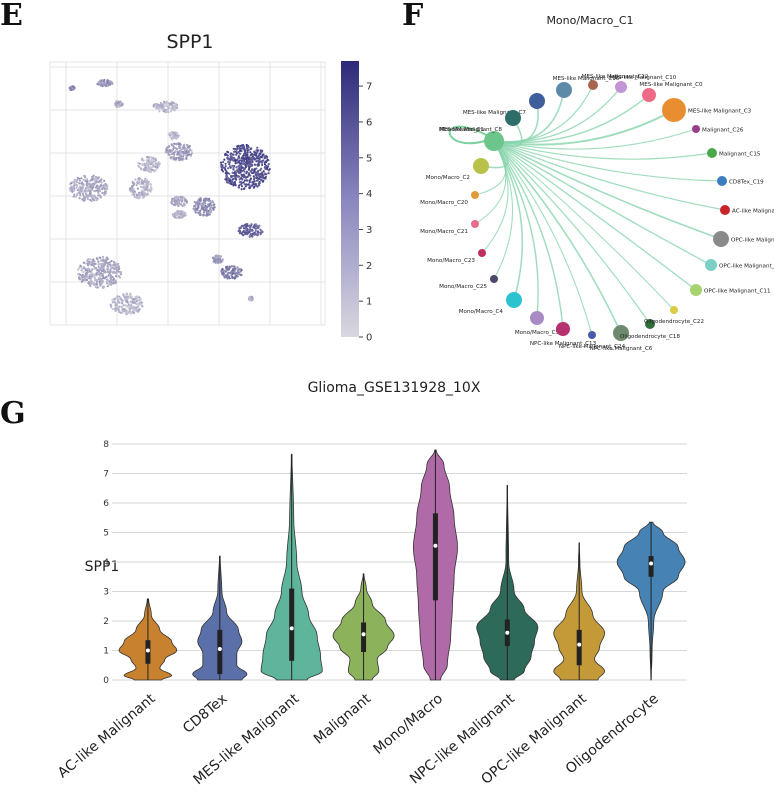 The width and height of the screenshot is (774, 792). Describe the element at coordinates (369, 158) in the screenshot. I see `colorbar-tick-label: 5` at that location.